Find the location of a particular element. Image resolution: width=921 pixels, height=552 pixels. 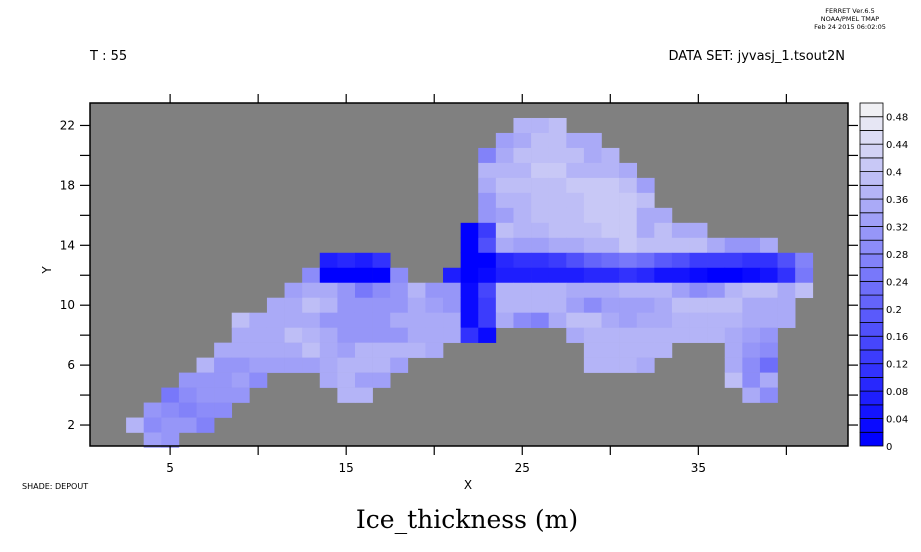

colorbar-label: 0.24 is located at coordinates (897, 282).